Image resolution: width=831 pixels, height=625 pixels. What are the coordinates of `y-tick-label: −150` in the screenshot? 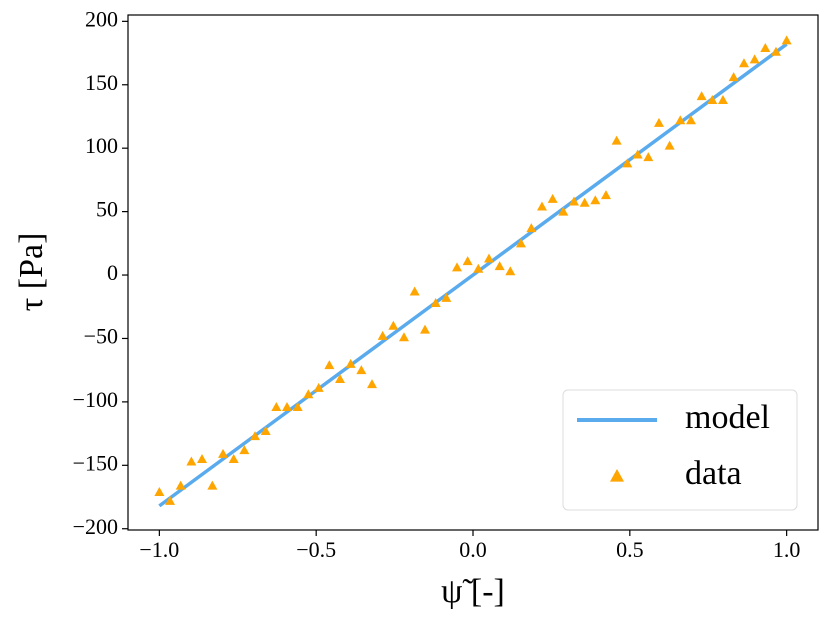 It's located at (95, 462).